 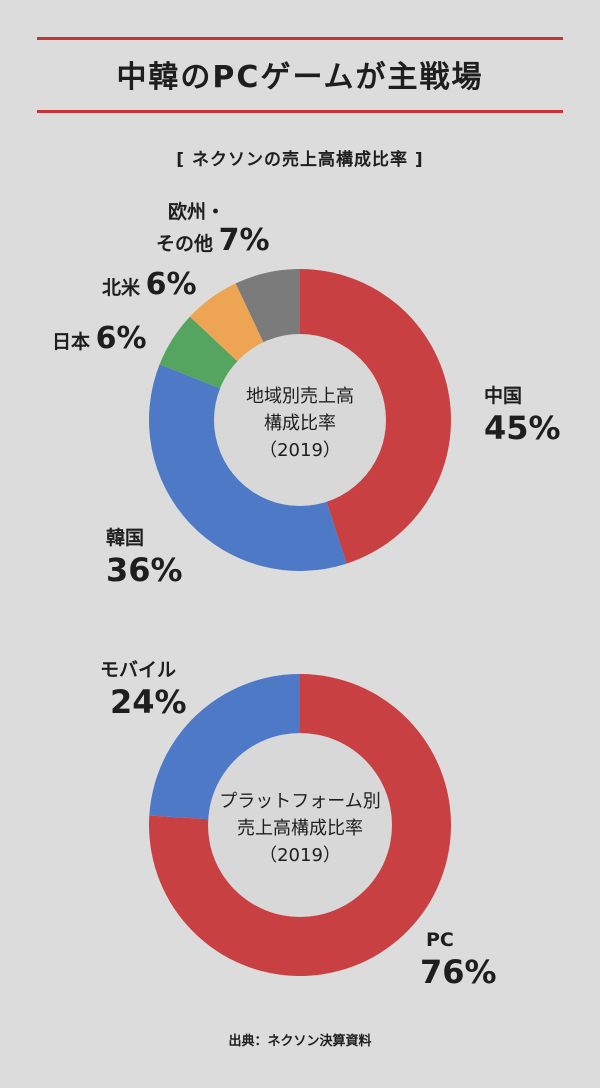 I want to click on bottom-rule, so click(x=300, y=111).